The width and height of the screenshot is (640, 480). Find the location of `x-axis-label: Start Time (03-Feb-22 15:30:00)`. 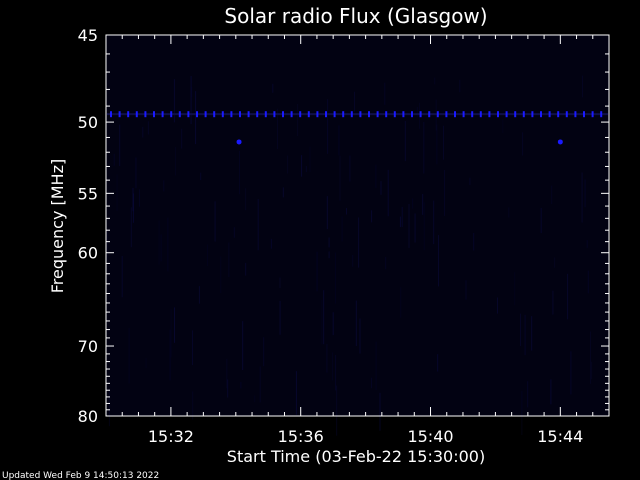

x-axis-label: Start Time (03-Feb-22 15:30:00) is located at coordinates (356, 456).